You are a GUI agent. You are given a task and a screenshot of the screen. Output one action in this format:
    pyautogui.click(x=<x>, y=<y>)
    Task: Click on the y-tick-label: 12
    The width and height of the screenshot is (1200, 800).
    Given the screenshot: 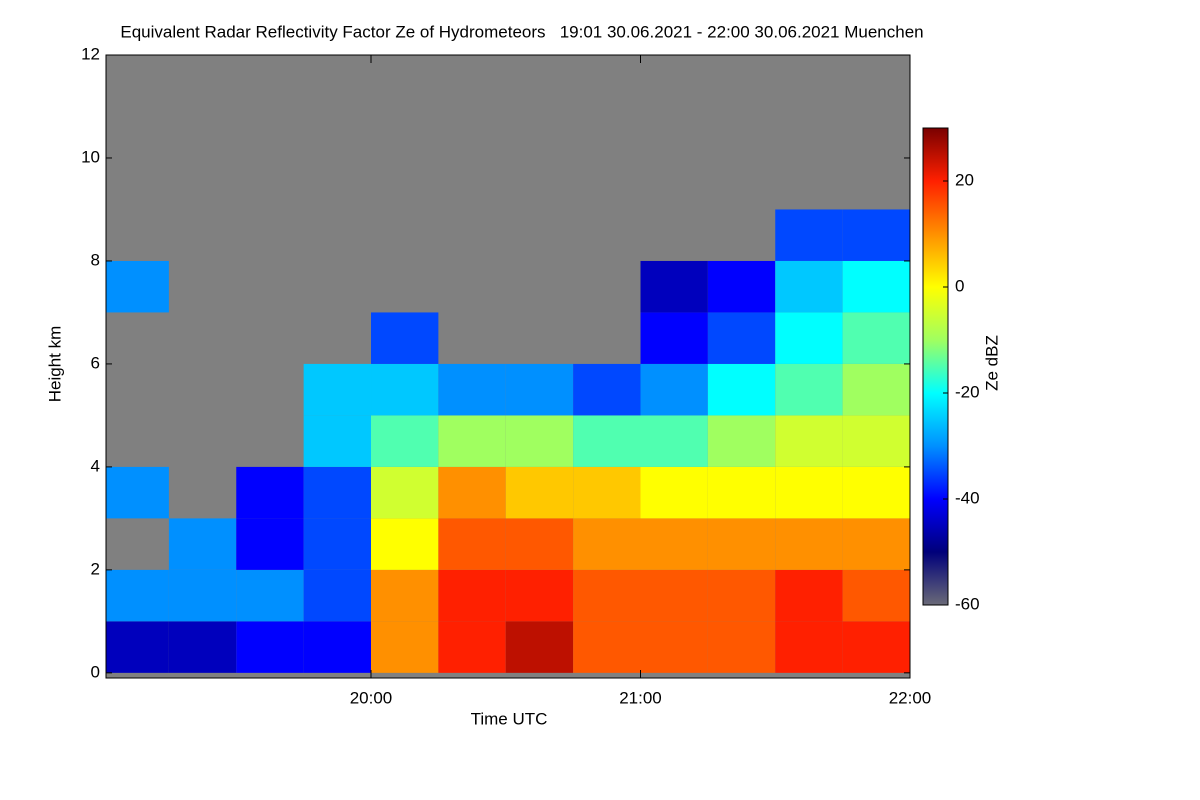 What is the action you would take?
    pyautogui.click(x=90, y=53)
    